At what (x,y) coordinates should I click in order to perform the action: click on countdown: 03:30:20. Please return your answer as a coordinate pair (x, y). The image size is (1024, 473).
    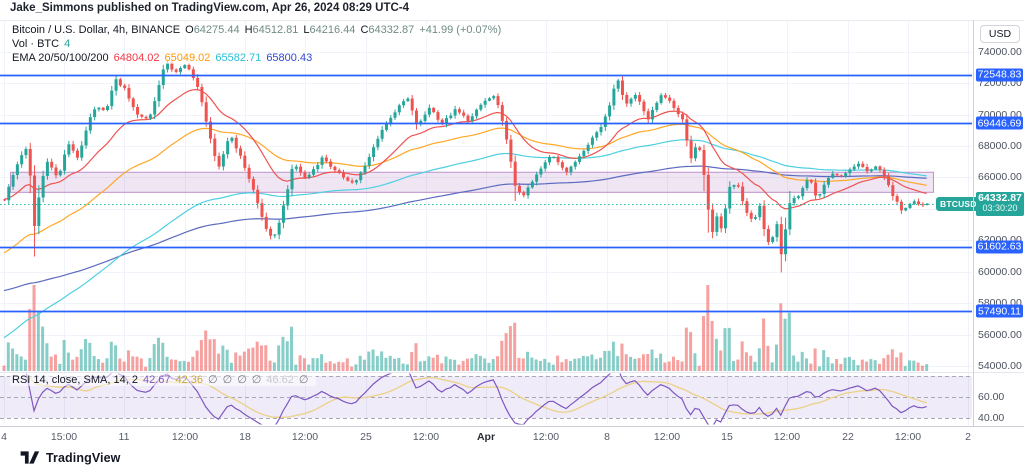
    Looking at the image, I should click on (1000, 207).